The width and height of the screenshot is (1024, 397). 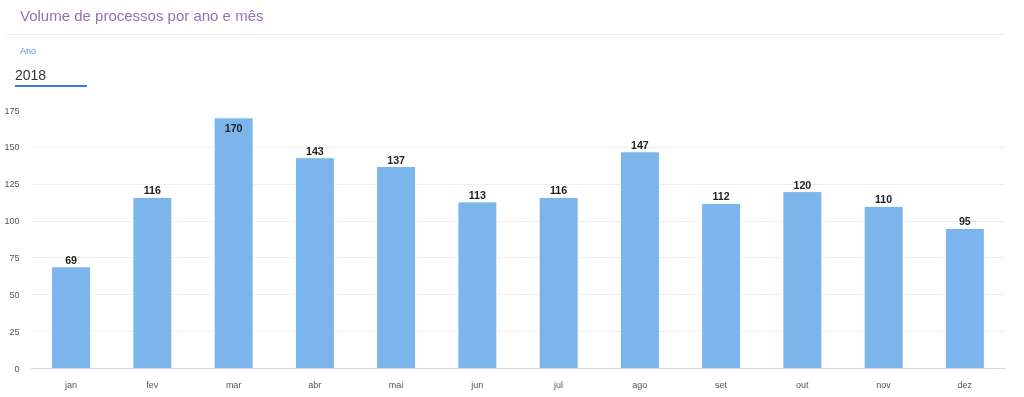 What do you see at coordinates (14, 331) in the screenshot?
I see `y-tick-label: 25` at bounding box center [14, 331].